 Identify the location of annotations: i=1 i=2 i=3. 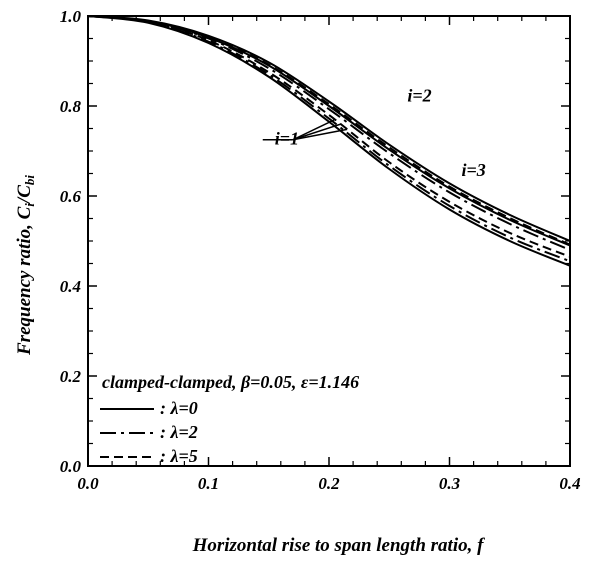
(374, 133).